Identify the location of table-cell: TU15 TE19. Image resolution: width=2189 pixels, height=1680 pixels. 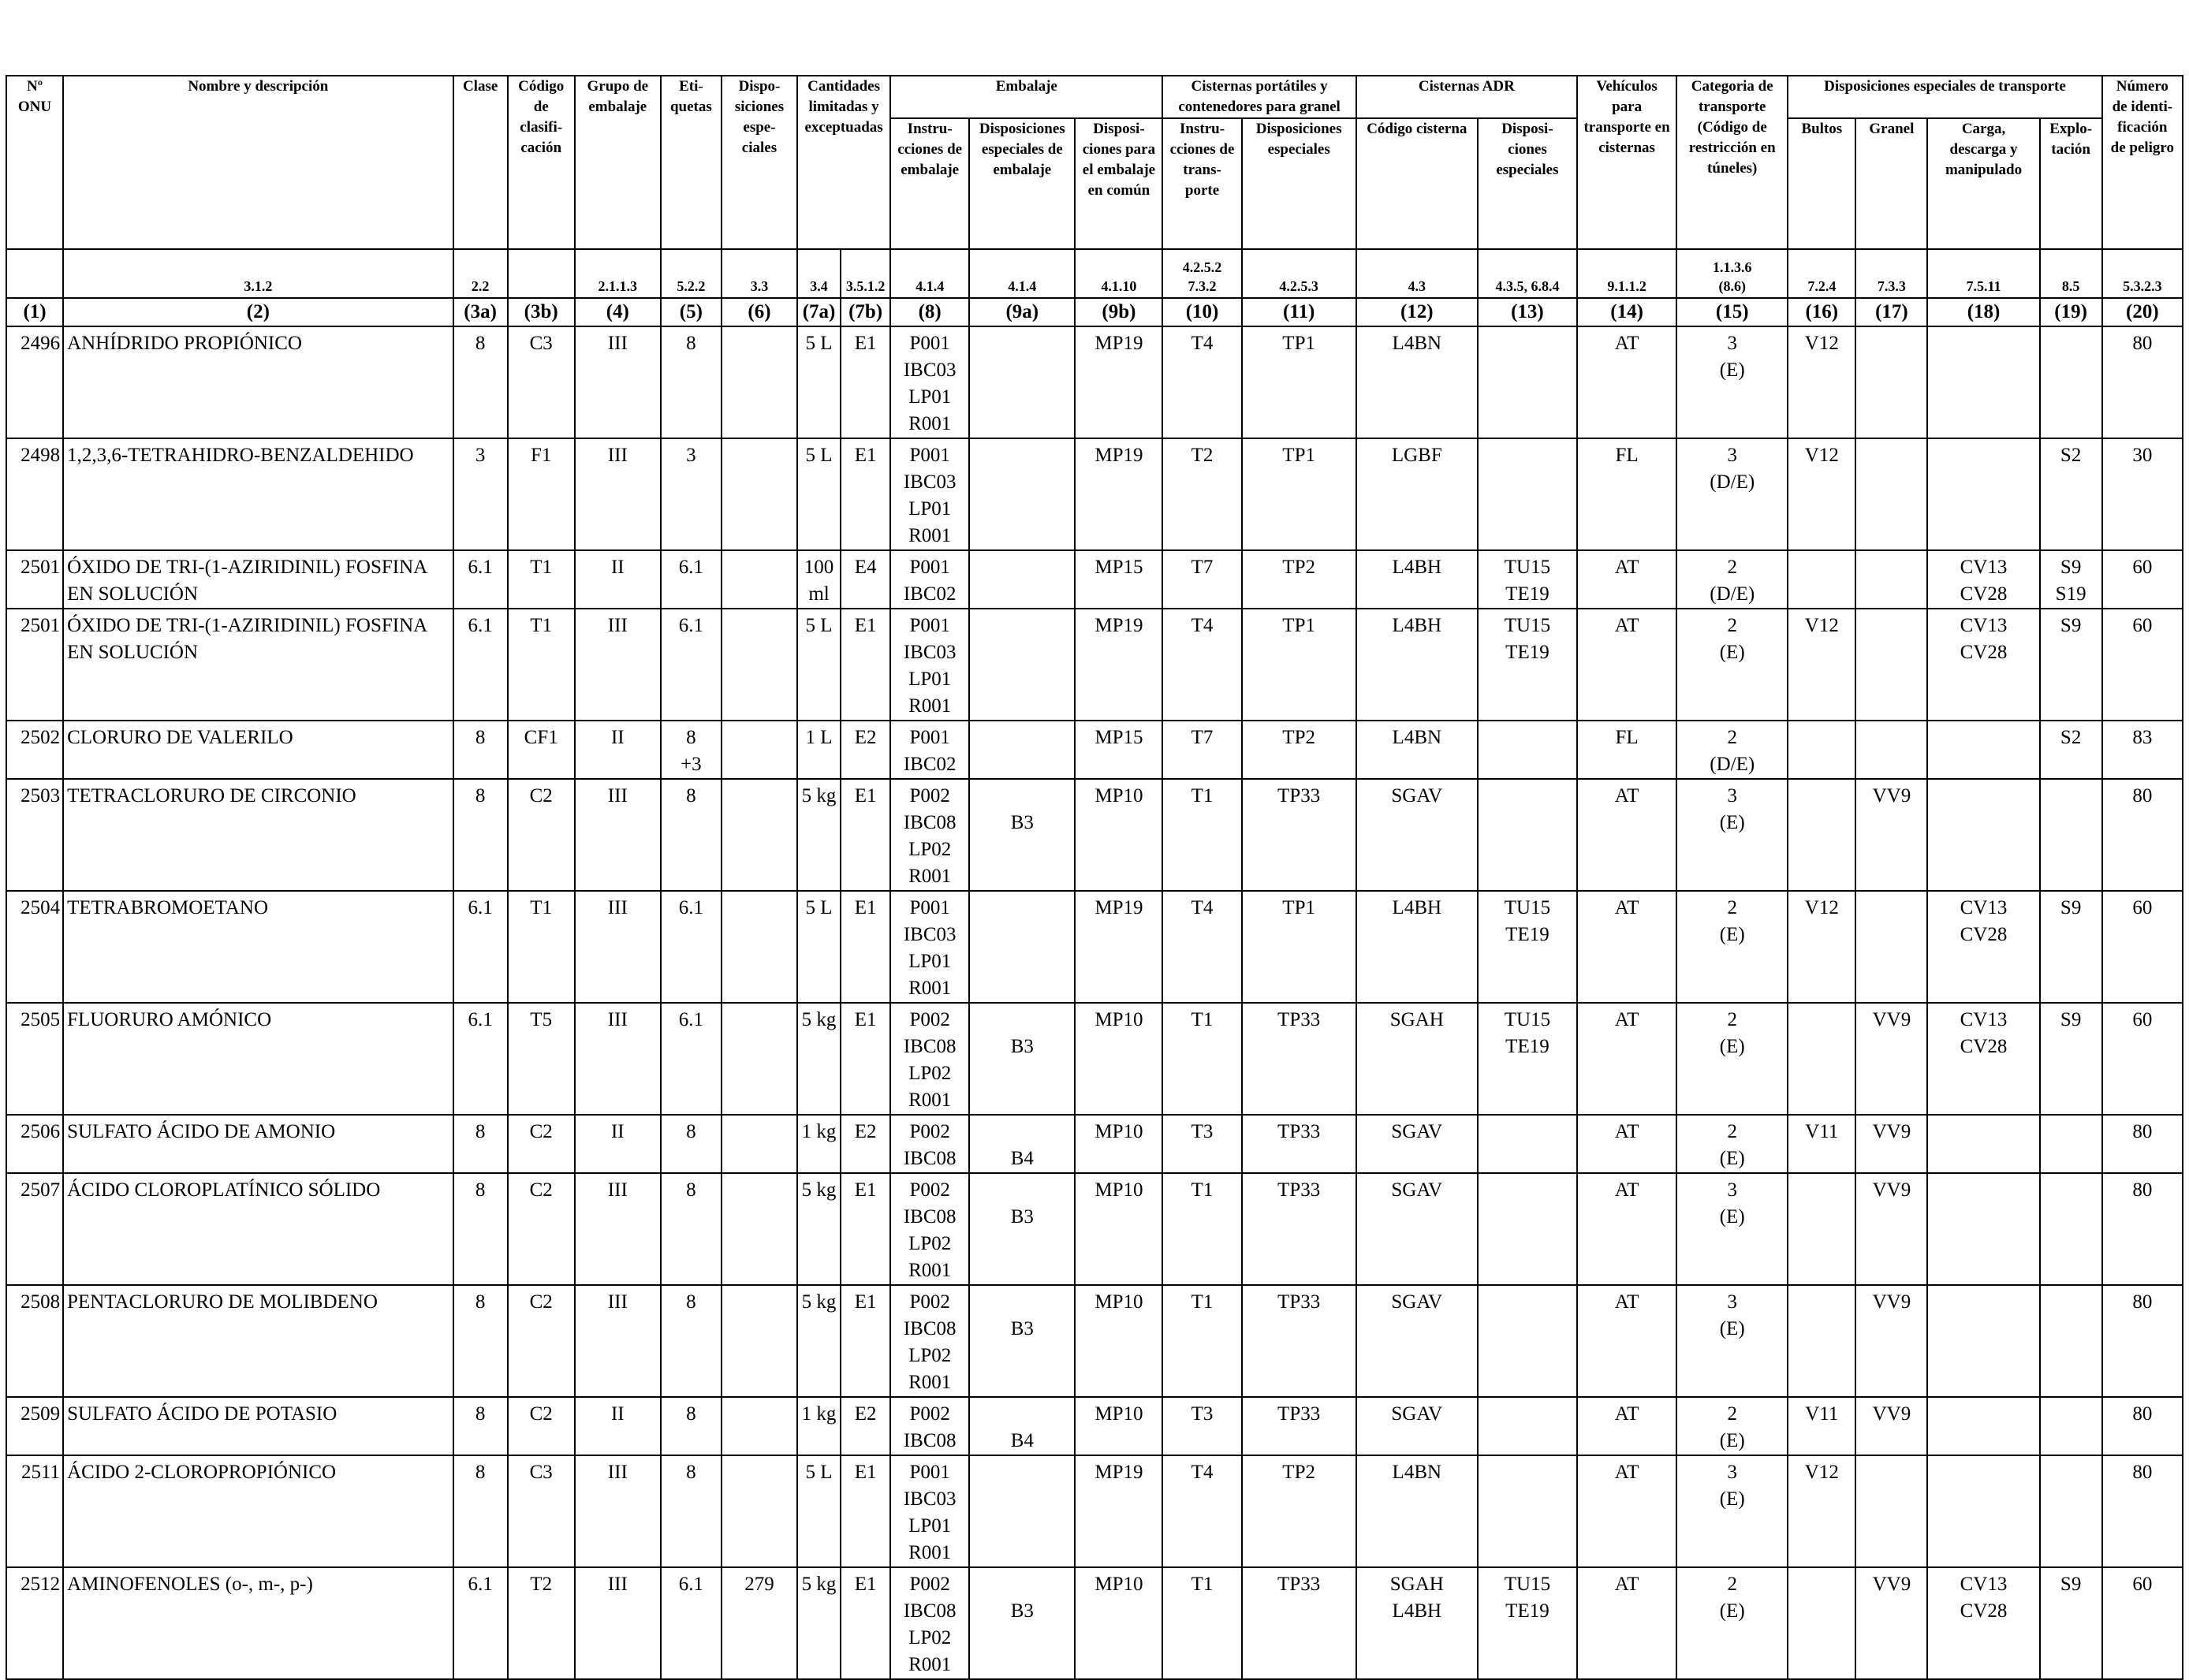
(1527, 1623).